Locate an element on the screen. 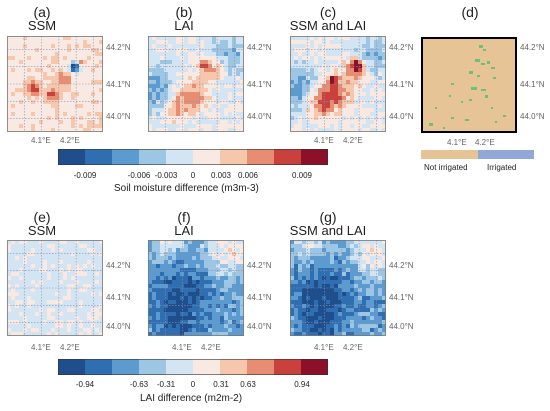  map-frame is located at coordinates (196, 84).